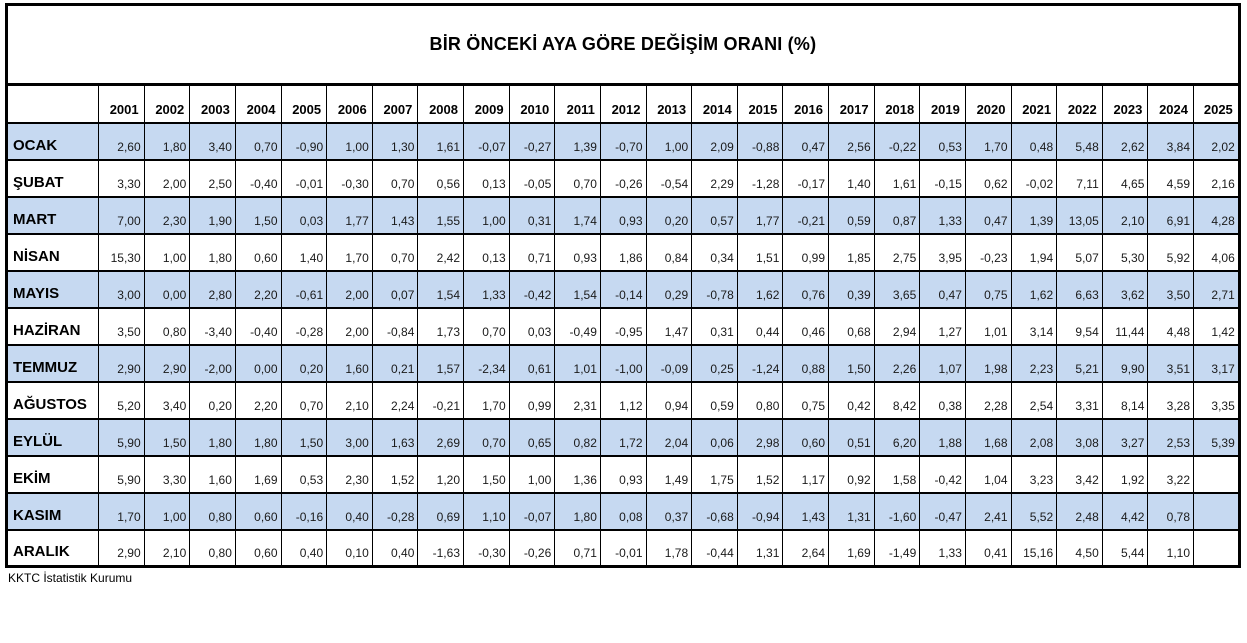 The height and width of the screenshot is (643, 1247). I want to click on value-cell: 3,40, so click(212, 141).